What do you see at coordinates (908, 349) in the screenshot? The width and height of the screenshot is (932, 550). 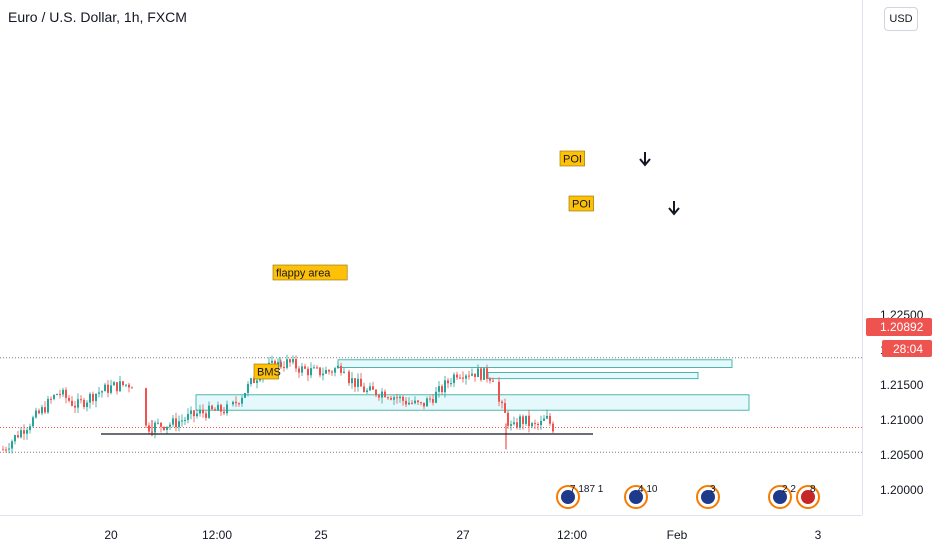 I see `countdown-text: 28:04` at bounding box center [908, 349].